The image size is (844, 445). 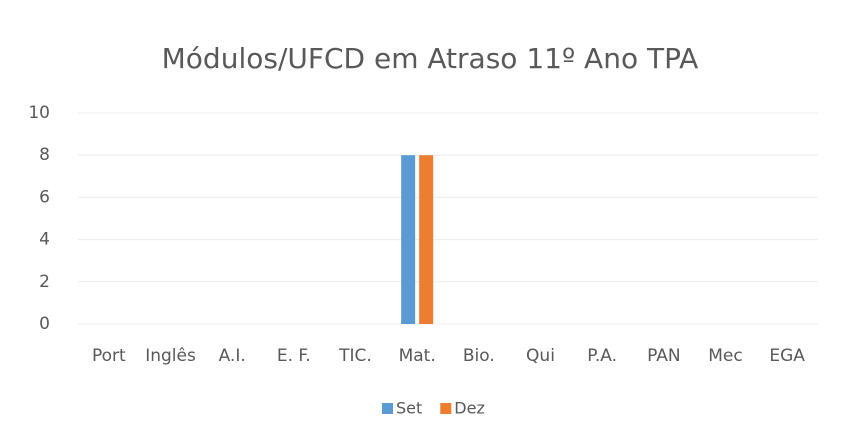 I want to click on x-tick-label: EGA, so click(x=787, y=356).